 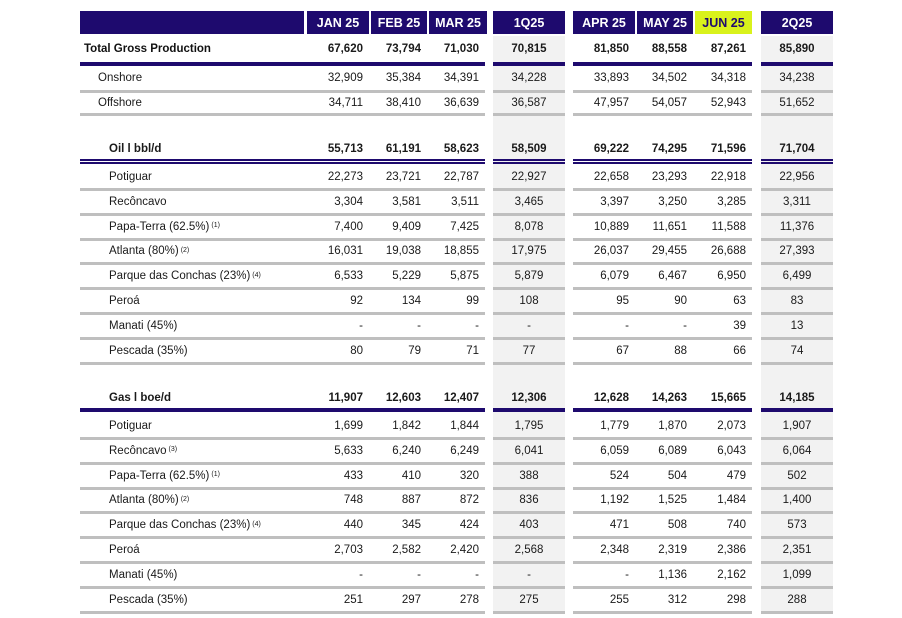 What do you see at coordinates (611, 226) in the screenshot?
I see `value-cell: 10,889` at bounding box center [611, 226].